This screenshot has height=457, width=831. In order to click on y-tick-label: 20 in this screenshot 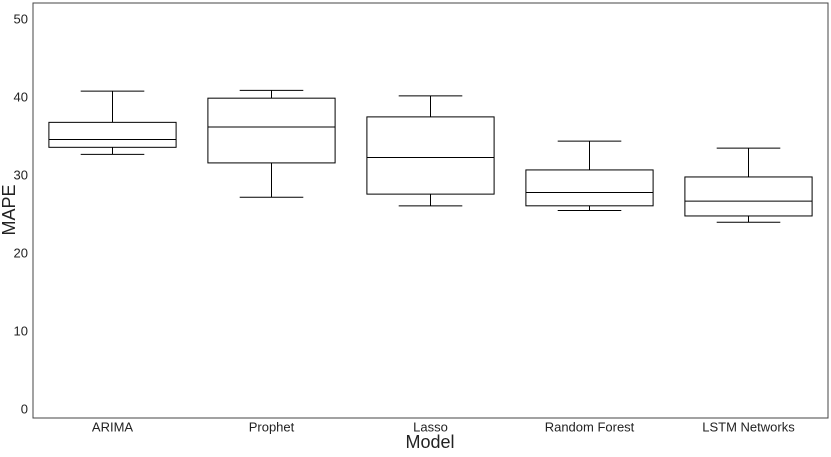, I will do `click(21, 253)`.